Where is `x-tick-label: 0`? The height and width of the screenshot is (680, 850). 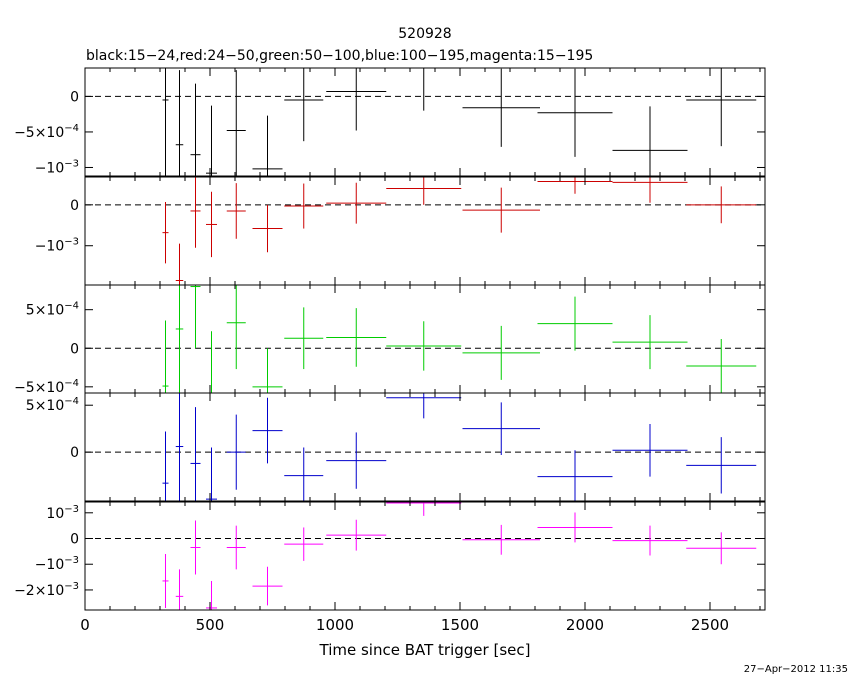
x-tick-label: 0 is located at coordinates (85, 625).